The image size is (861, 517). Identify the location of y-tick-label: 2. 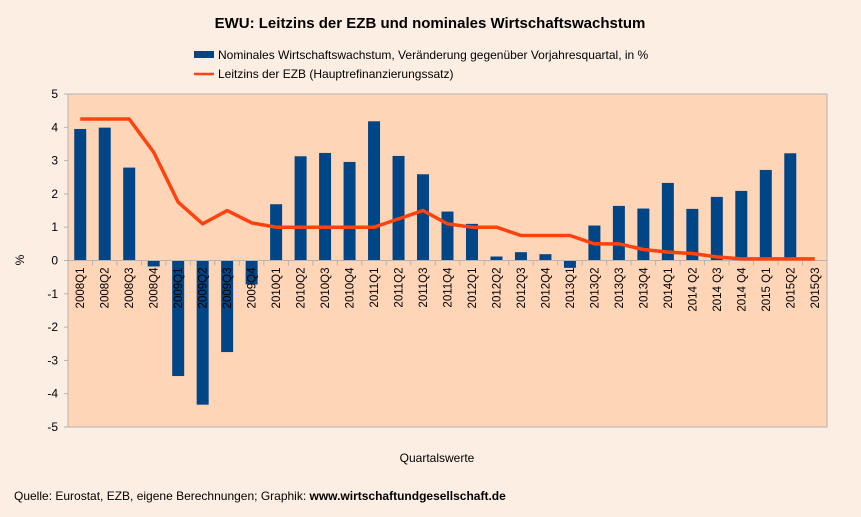
(54, 194).